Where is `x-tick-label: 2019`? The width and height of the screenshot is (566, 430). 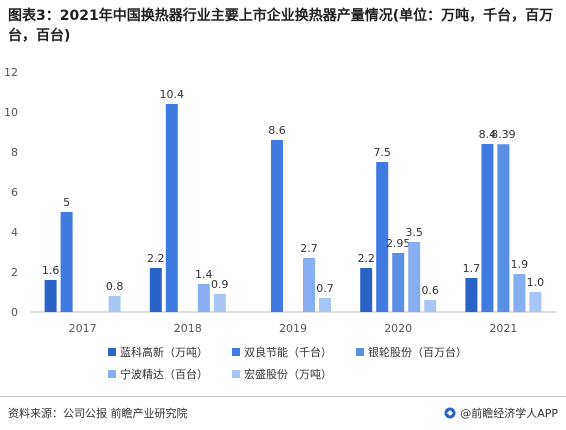
x-tick-label: 2019 is located at coordinates (293, 328).